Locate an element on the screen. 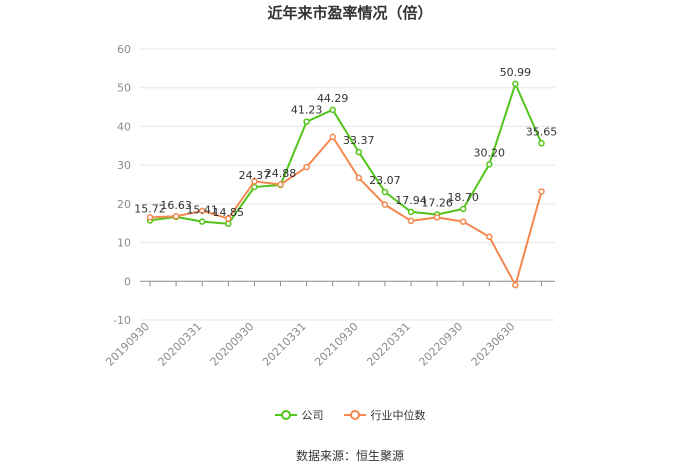 The image size is (700, 473). company-data-label: 17.26 is located at coordinates (437, 202).